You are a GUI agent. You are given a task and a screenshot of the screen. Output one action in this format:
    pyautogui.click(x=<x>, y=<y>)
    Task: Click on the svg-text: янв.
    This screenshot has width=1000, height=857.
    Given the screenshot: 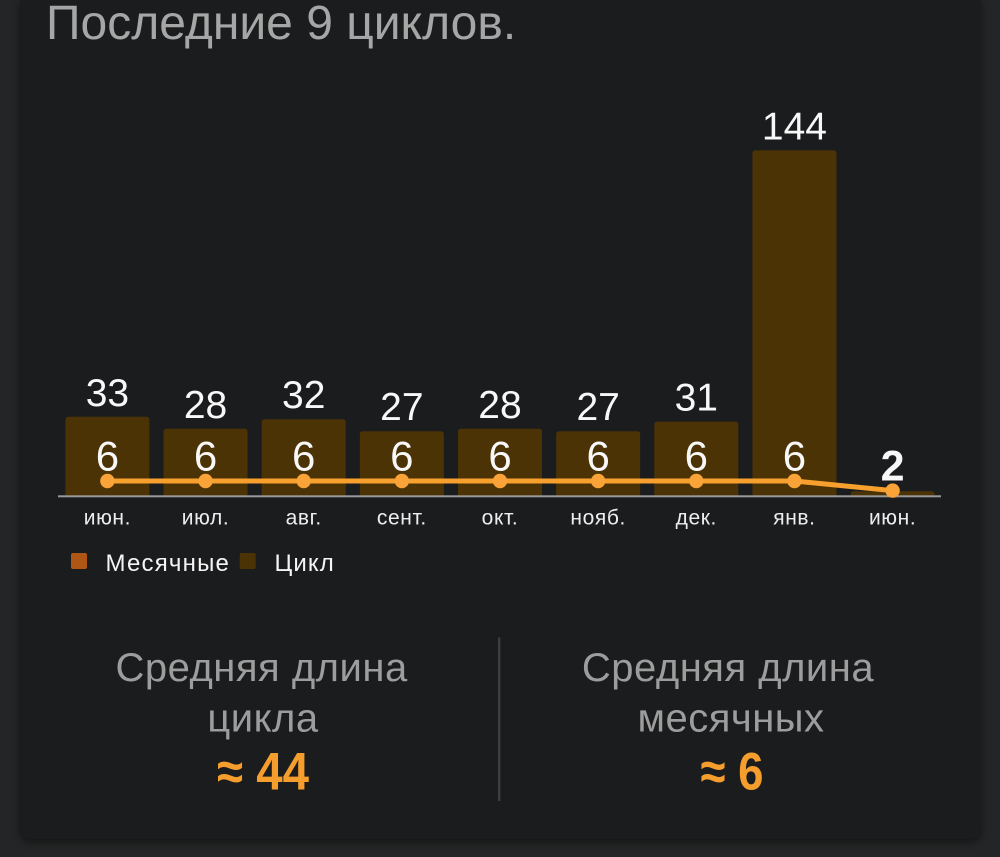 What is the action you would take?
    pyautogui.click(x=794, y=517)
    